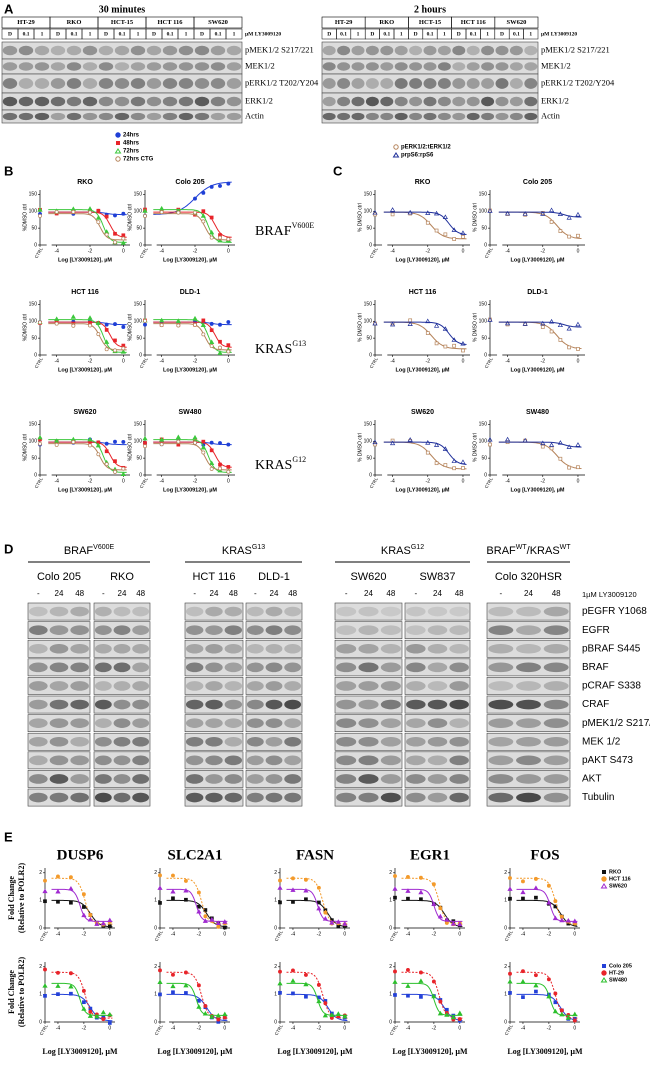 Image resolution: width=650 pixels, height=1067 pixels. What do you see at coordinates (500, 593) in the screenshot?
I see `dose: -` at bounding box center [500, 593].